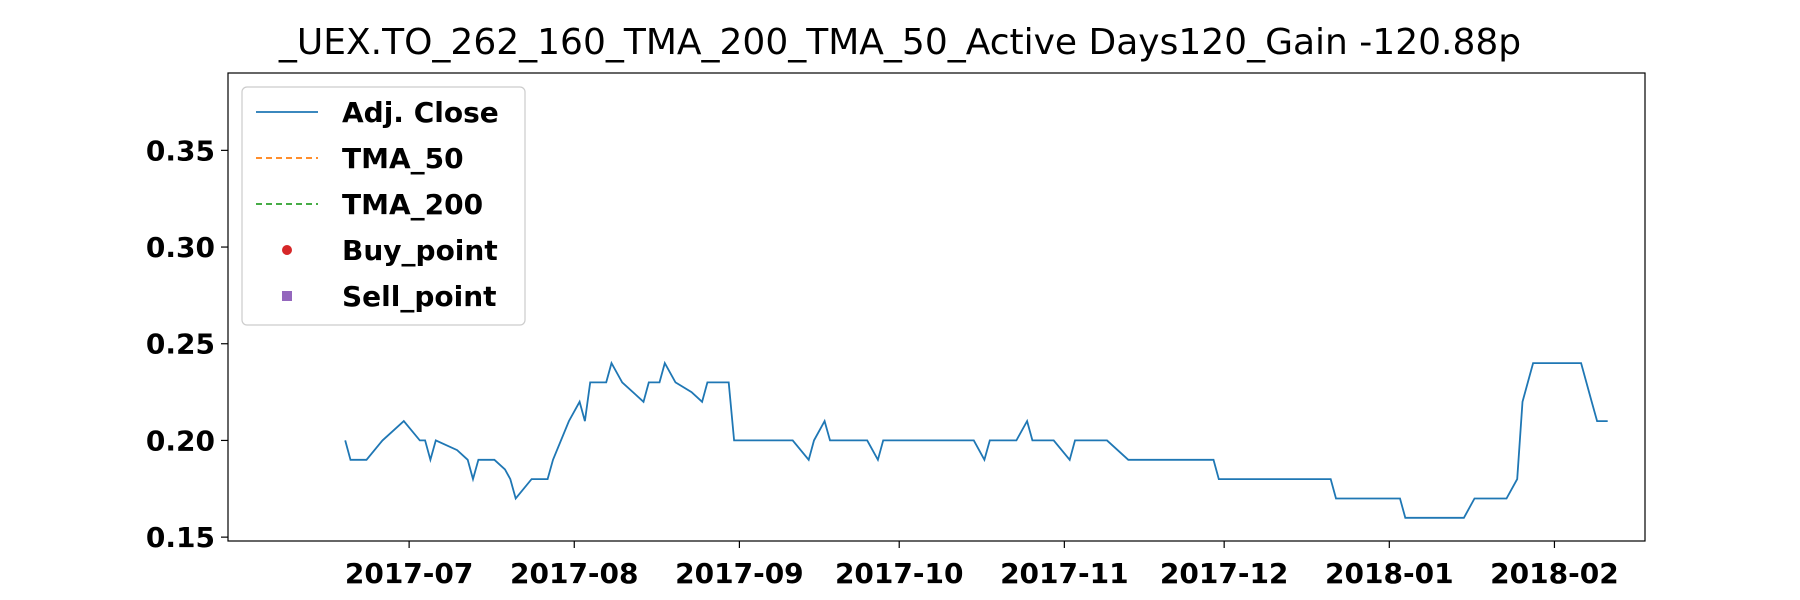 Image resolution: width=1800 pixels, height=600 pixels. I want to click on y-tick-label: 0.30, so click(180, 247).